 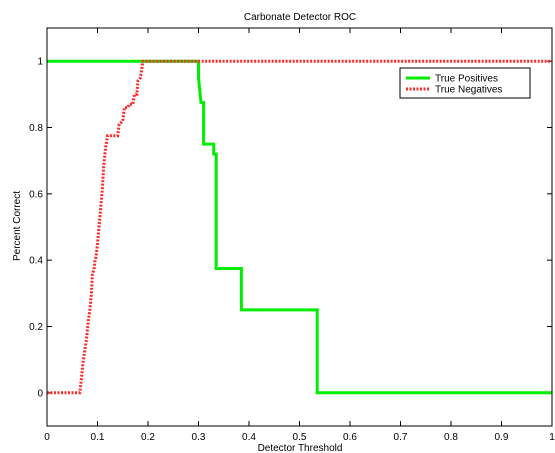 I want to click on x-tick-label: 0.4, so click(x=249, y=437).